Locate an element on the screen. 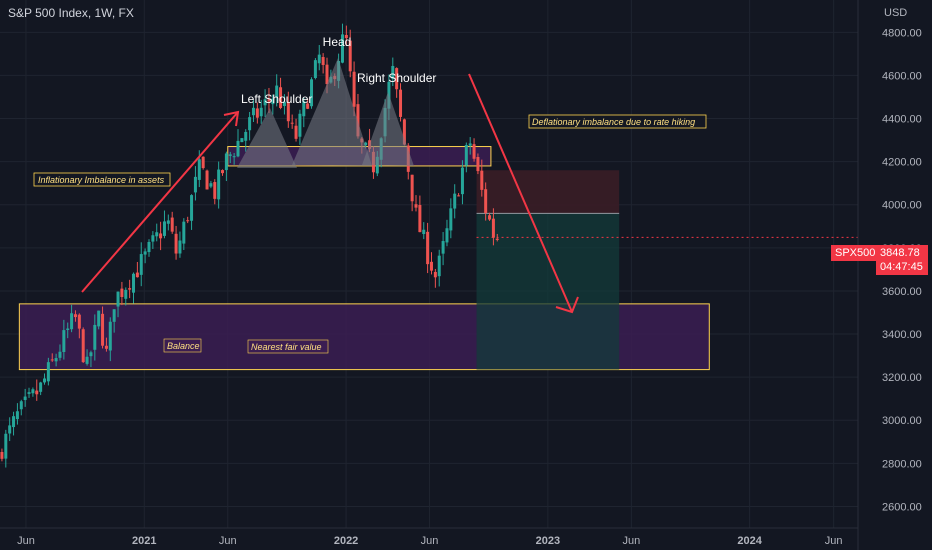 Image resolution: width=932 pixels, height=550 pixels. inflationary-label: Inflationary Imbalance in assets is located at coordinates (101, 180).